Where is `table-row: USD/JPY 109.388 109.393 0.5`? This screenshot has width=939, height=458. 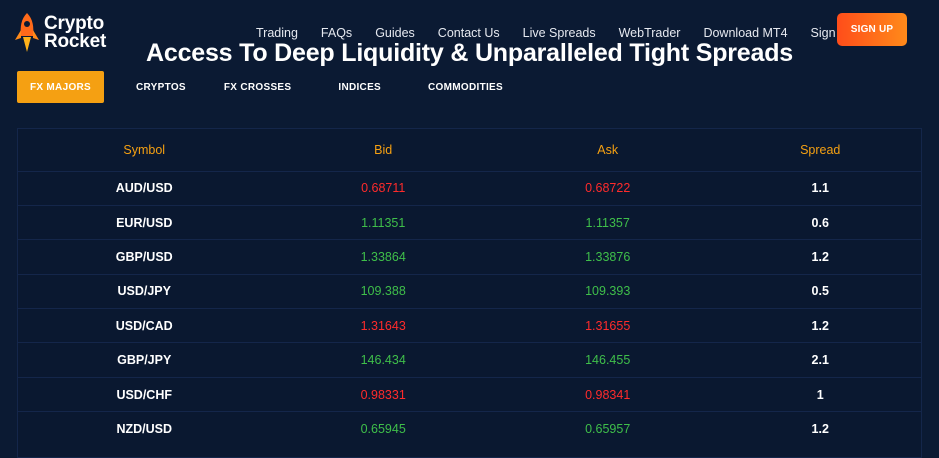 table-row: USD/JPY 109.388 109.393 0.5 is located at coordinates (469, 291).